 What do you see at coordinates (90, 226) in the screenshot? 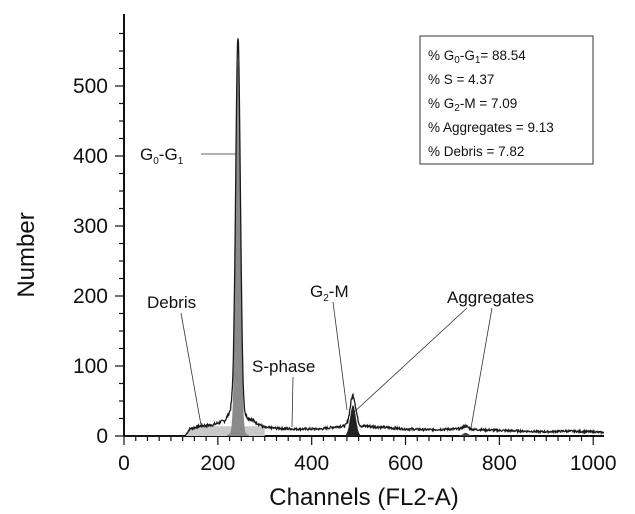
I see `y-tick-label: 300` at bounding box center [90, 226].